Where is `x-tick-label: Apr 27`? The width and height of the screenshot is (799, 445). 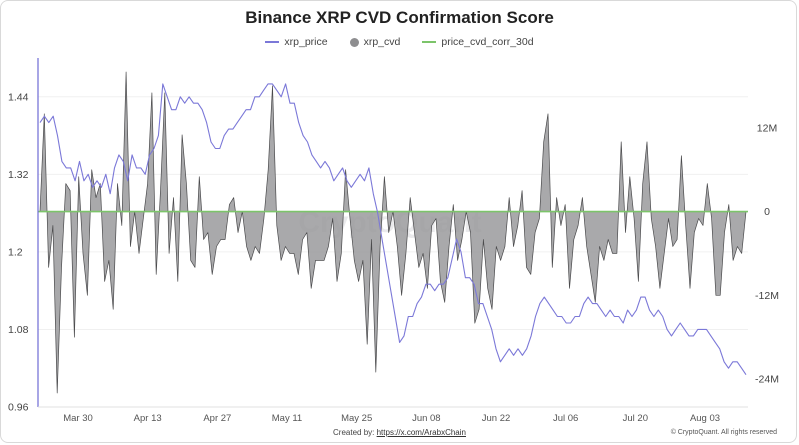 x-tick-label: Apr 27 is located at coordinates (217, 418).